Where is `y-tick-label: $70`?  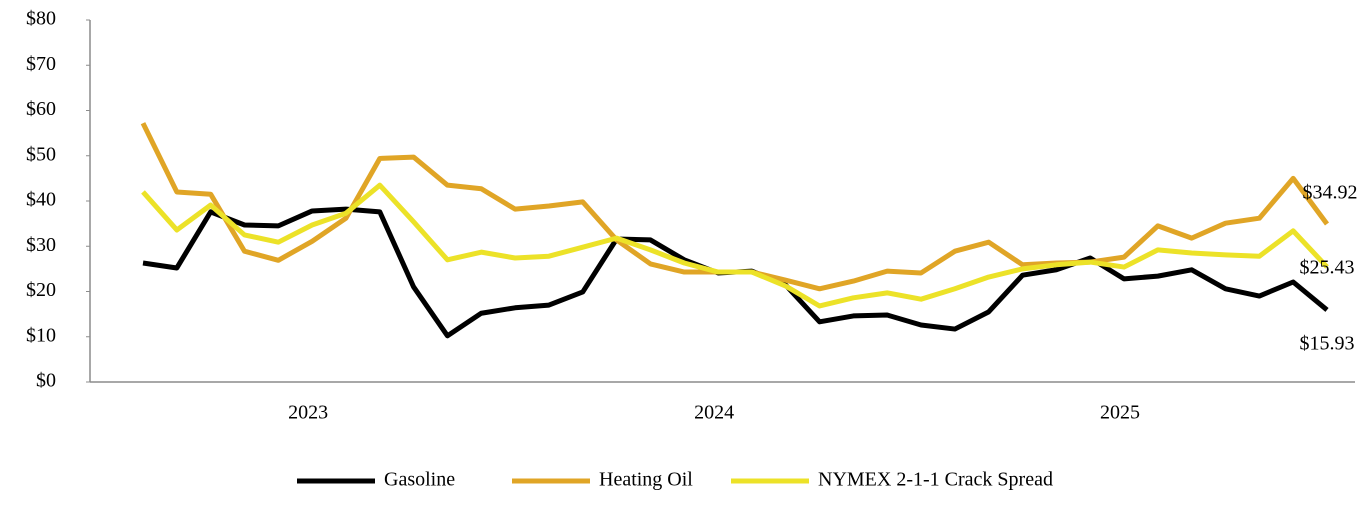 y-tick-label: $70 is located at coordinates (41, 64).